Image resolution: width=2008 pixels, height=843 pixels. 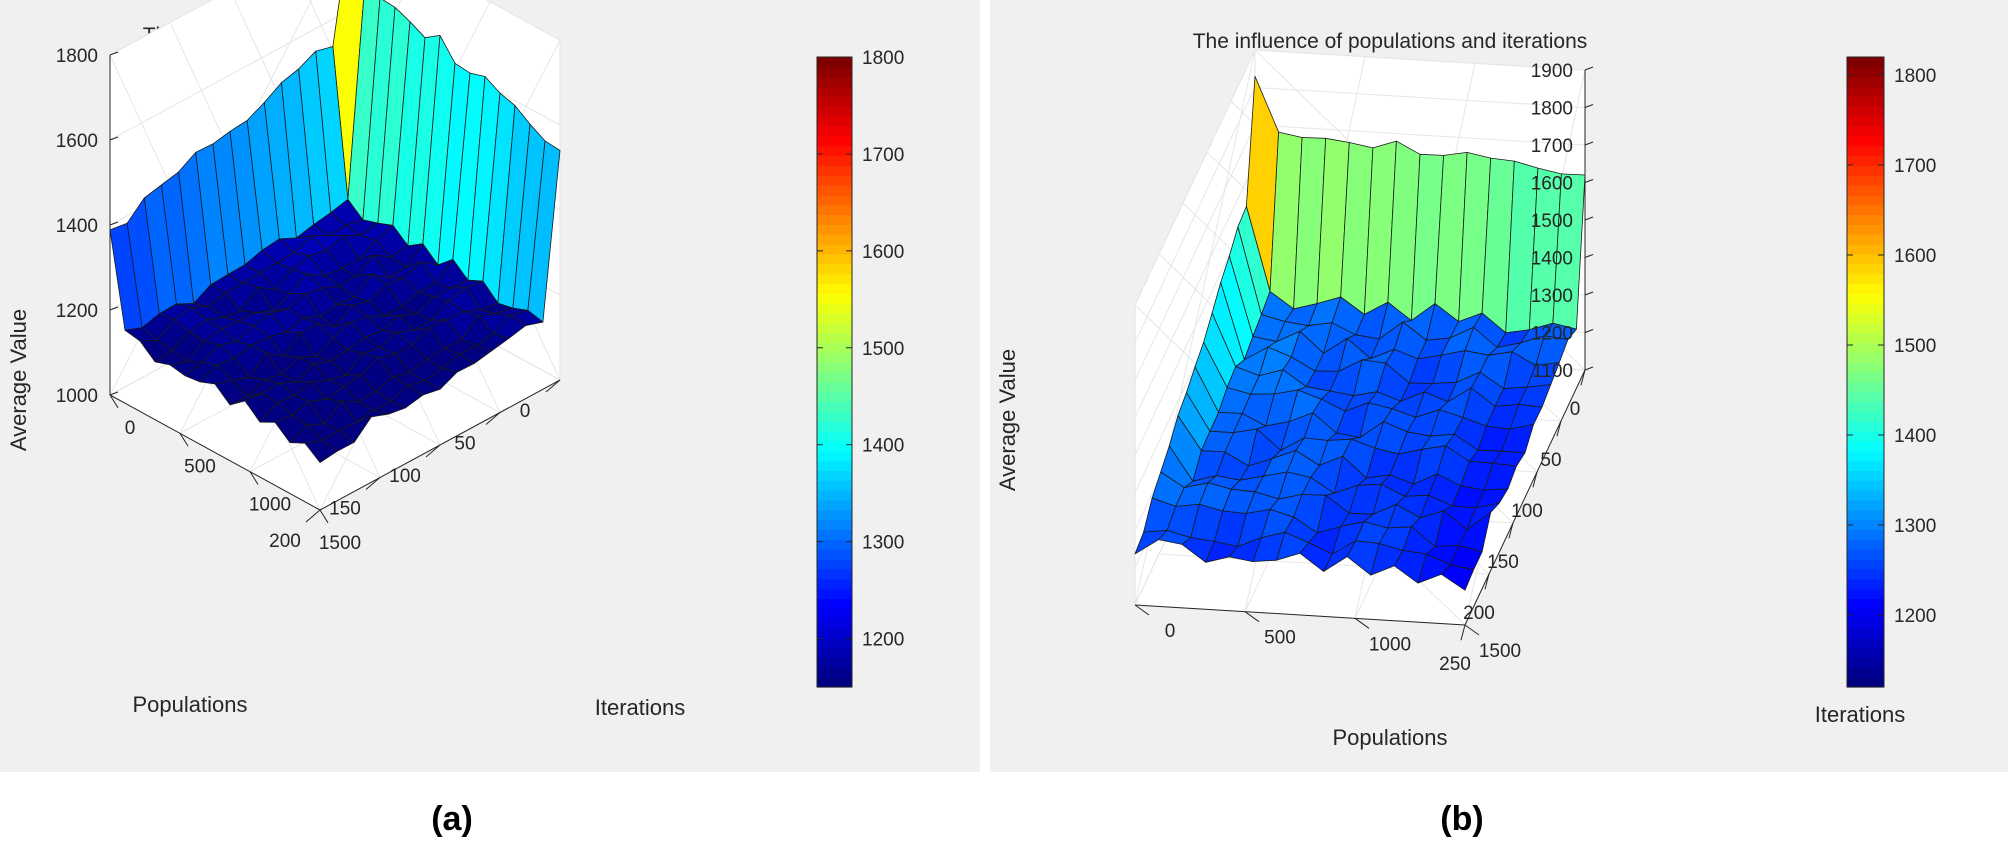 I want to click on chart-b-colorbar-tick-0: 1200, so click(x=1915, y=616).